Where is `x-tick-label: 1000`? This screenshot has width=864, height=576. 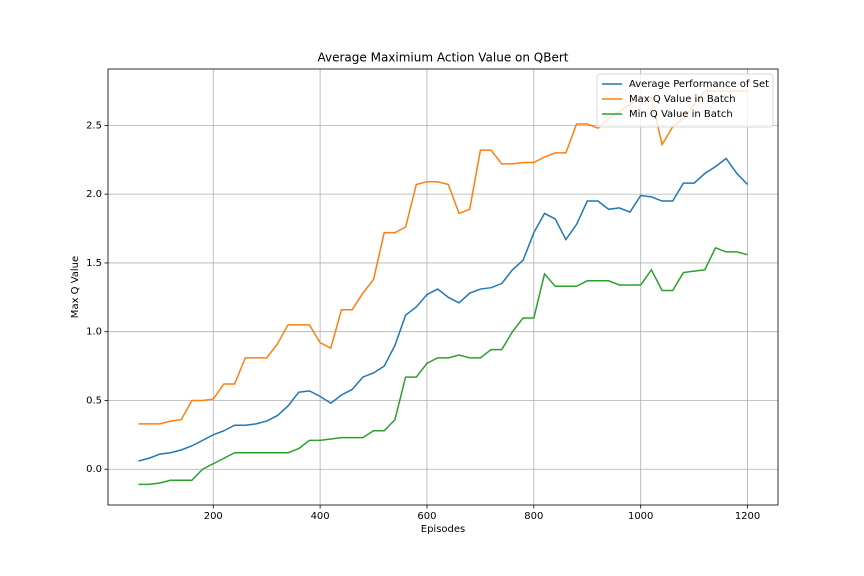
x-tick-label: 1000 is located at coordinates (640, 516).